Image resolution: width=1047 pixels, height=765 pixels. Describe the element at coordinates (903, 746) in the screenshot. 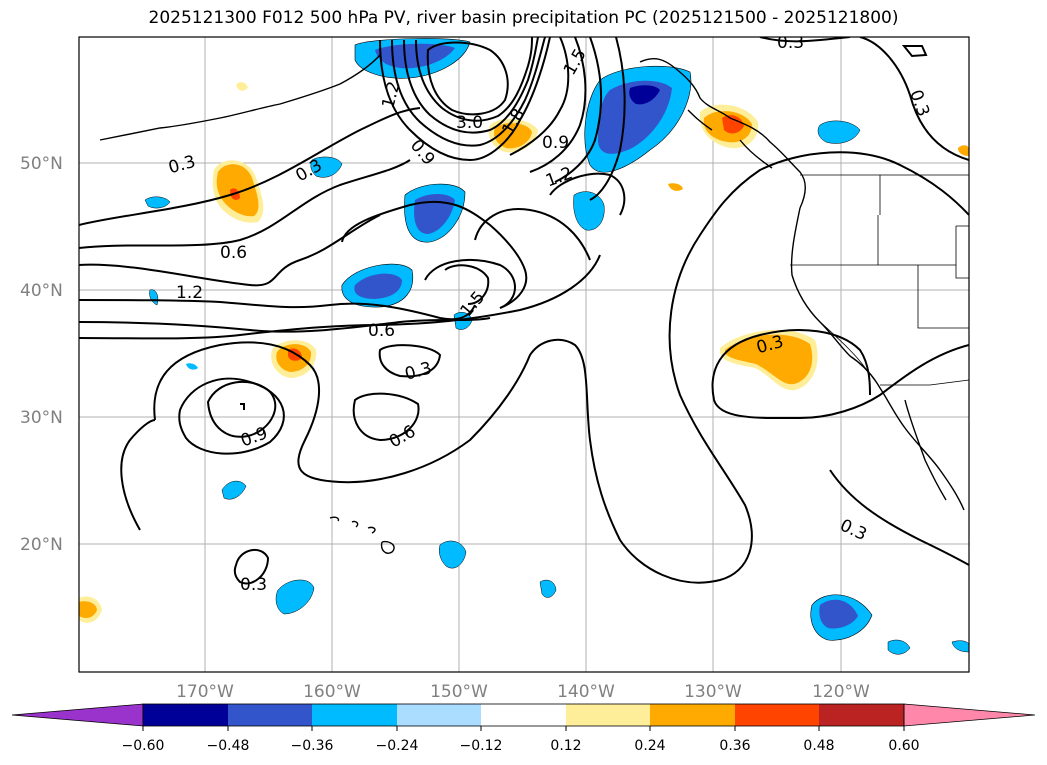

I see `colorbar-tick-label: 0.60` at that location.